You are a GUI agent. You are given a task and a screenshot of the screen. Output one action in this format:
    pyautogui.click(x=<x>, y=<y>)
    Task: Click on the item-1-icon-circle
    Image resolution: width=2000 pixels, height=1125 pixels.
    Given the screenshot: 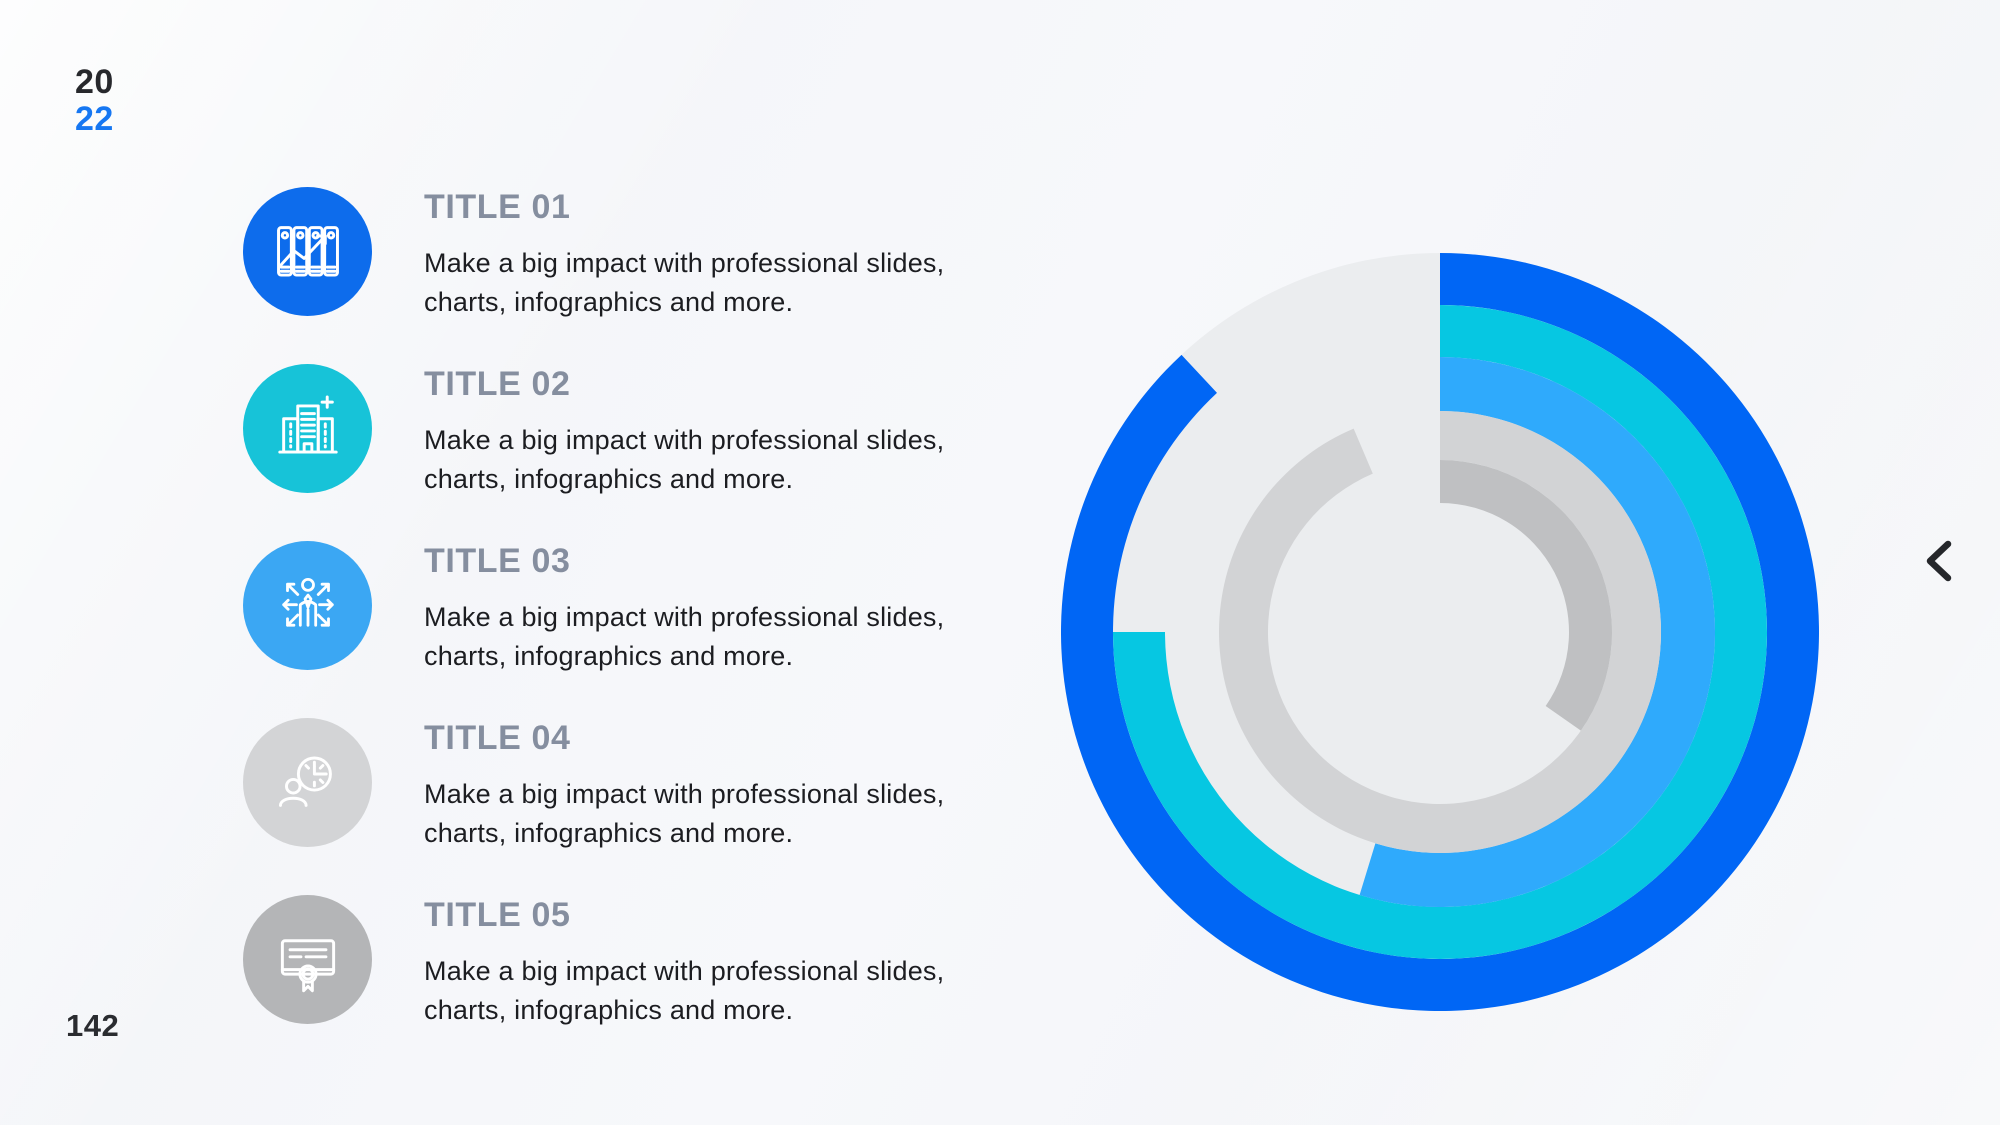 What is the action you would take?
    pyautogui.click(x=307, y=251)
    